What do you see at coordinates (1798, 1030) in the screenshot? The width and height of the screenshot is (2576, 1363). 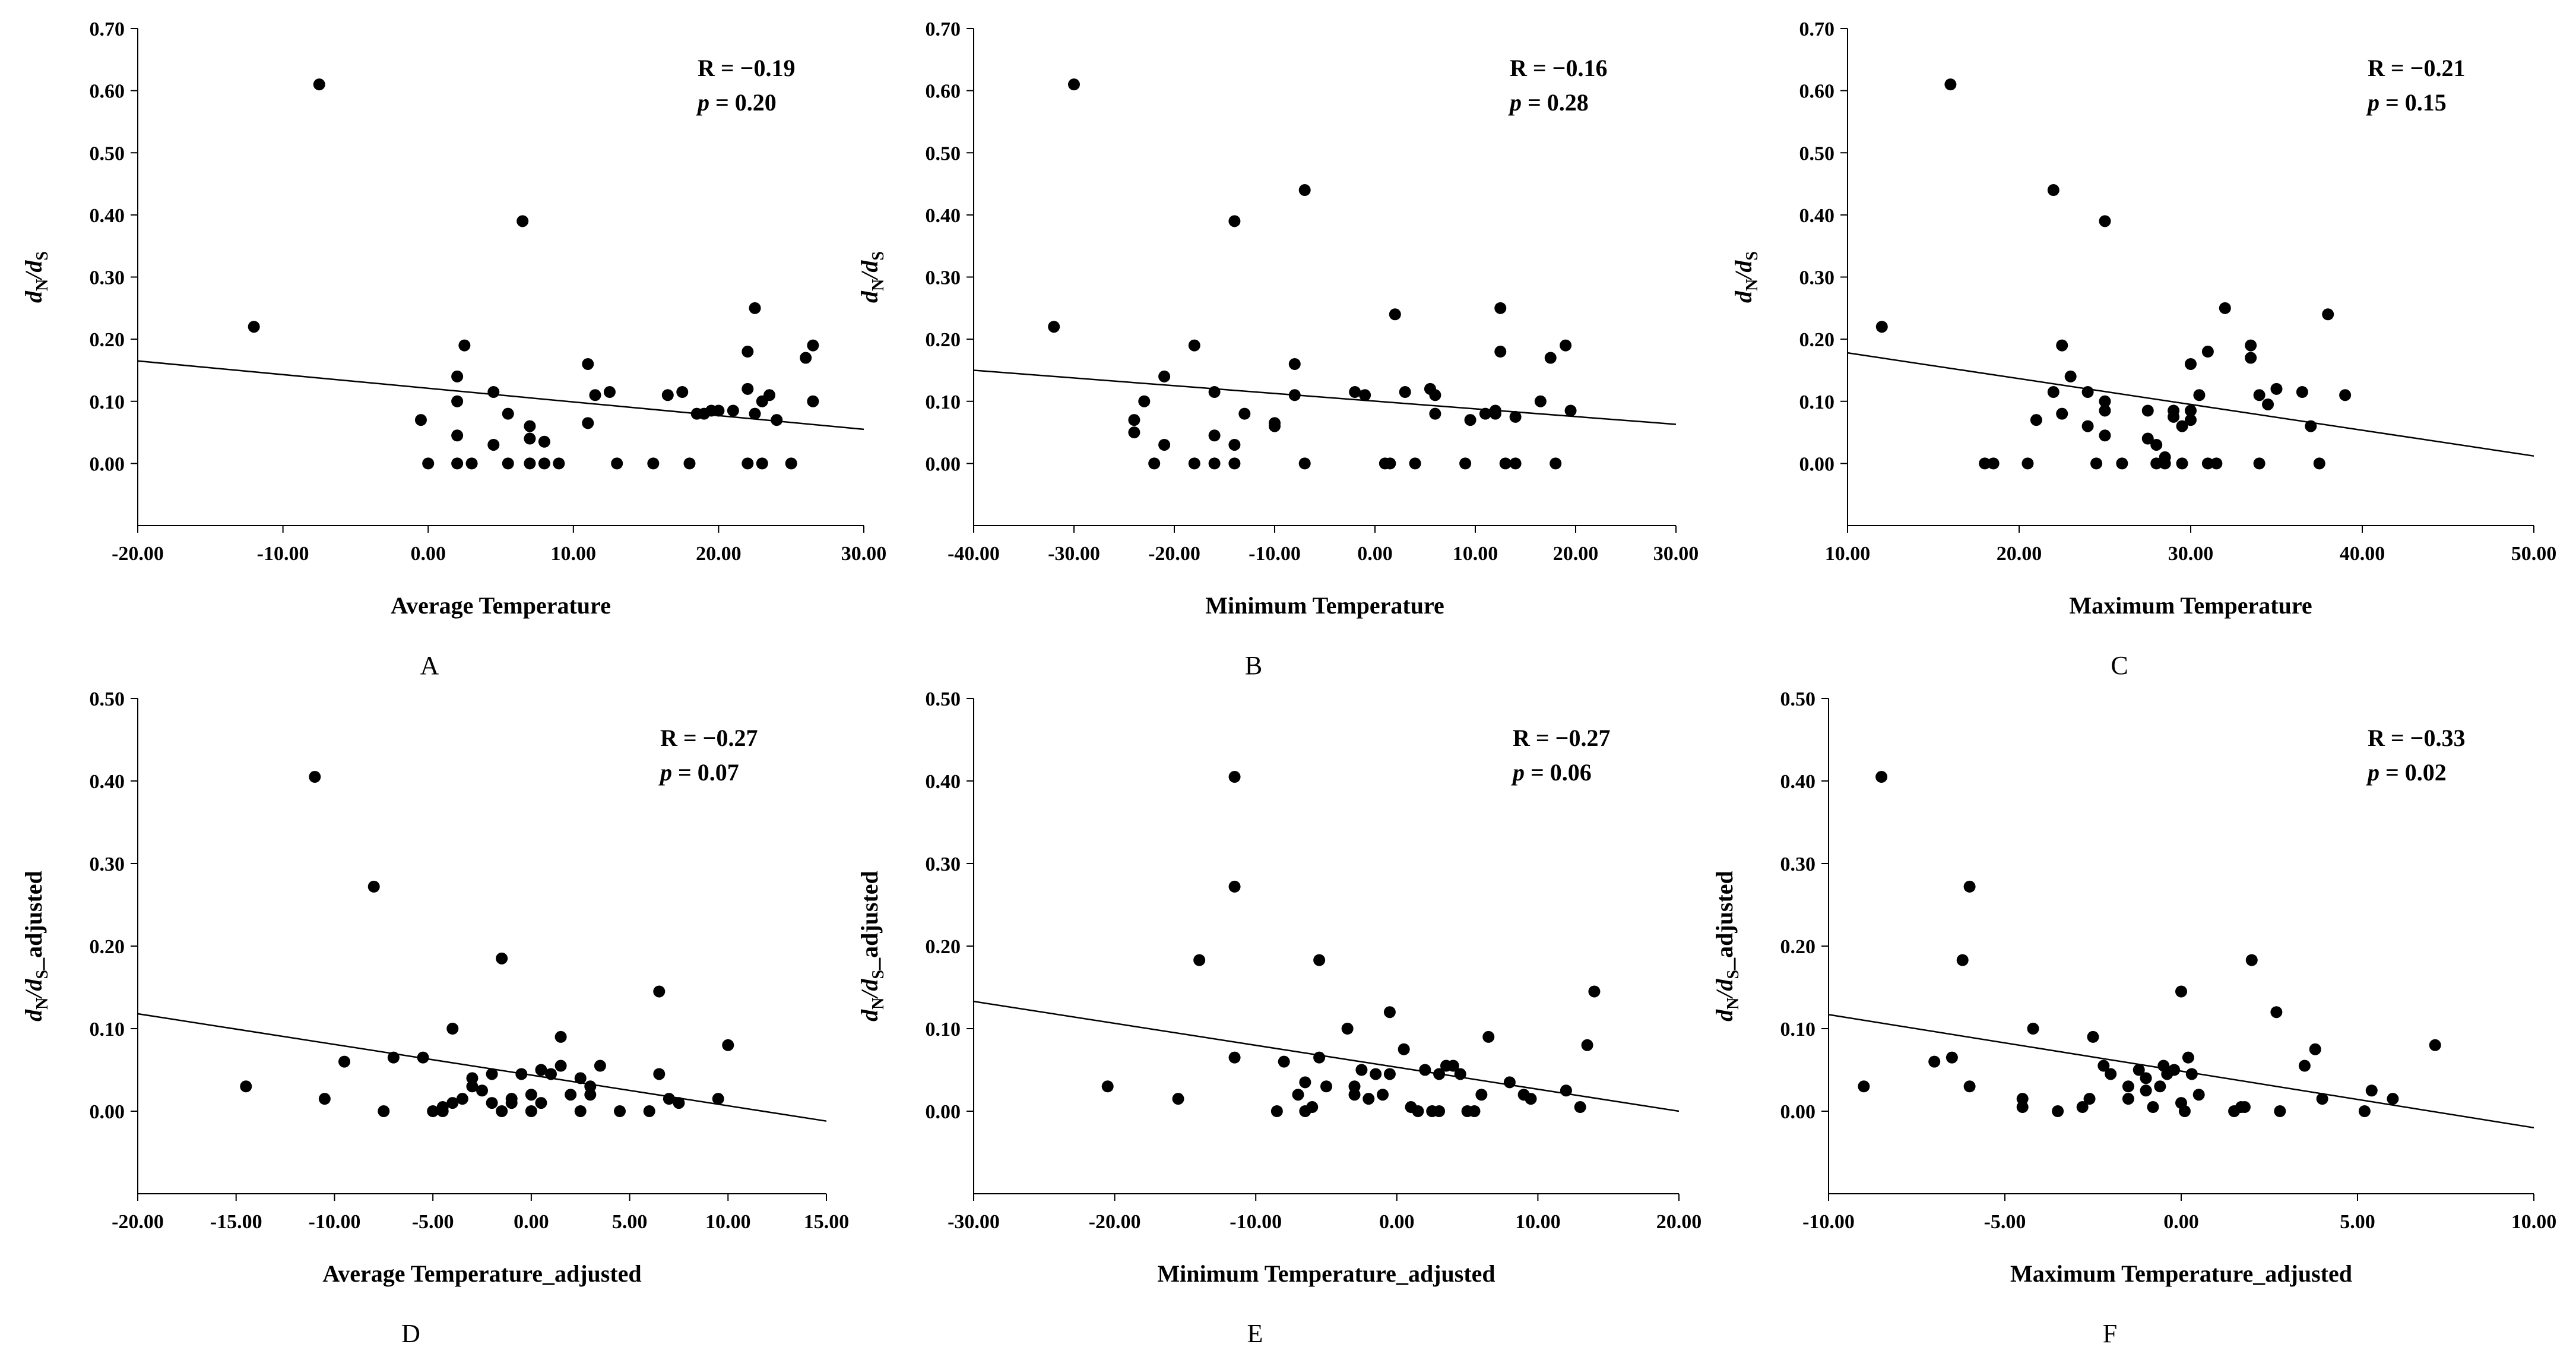 I see `panel-f-y-tick-label: 0.10` at bounding box center [1798, 1030].